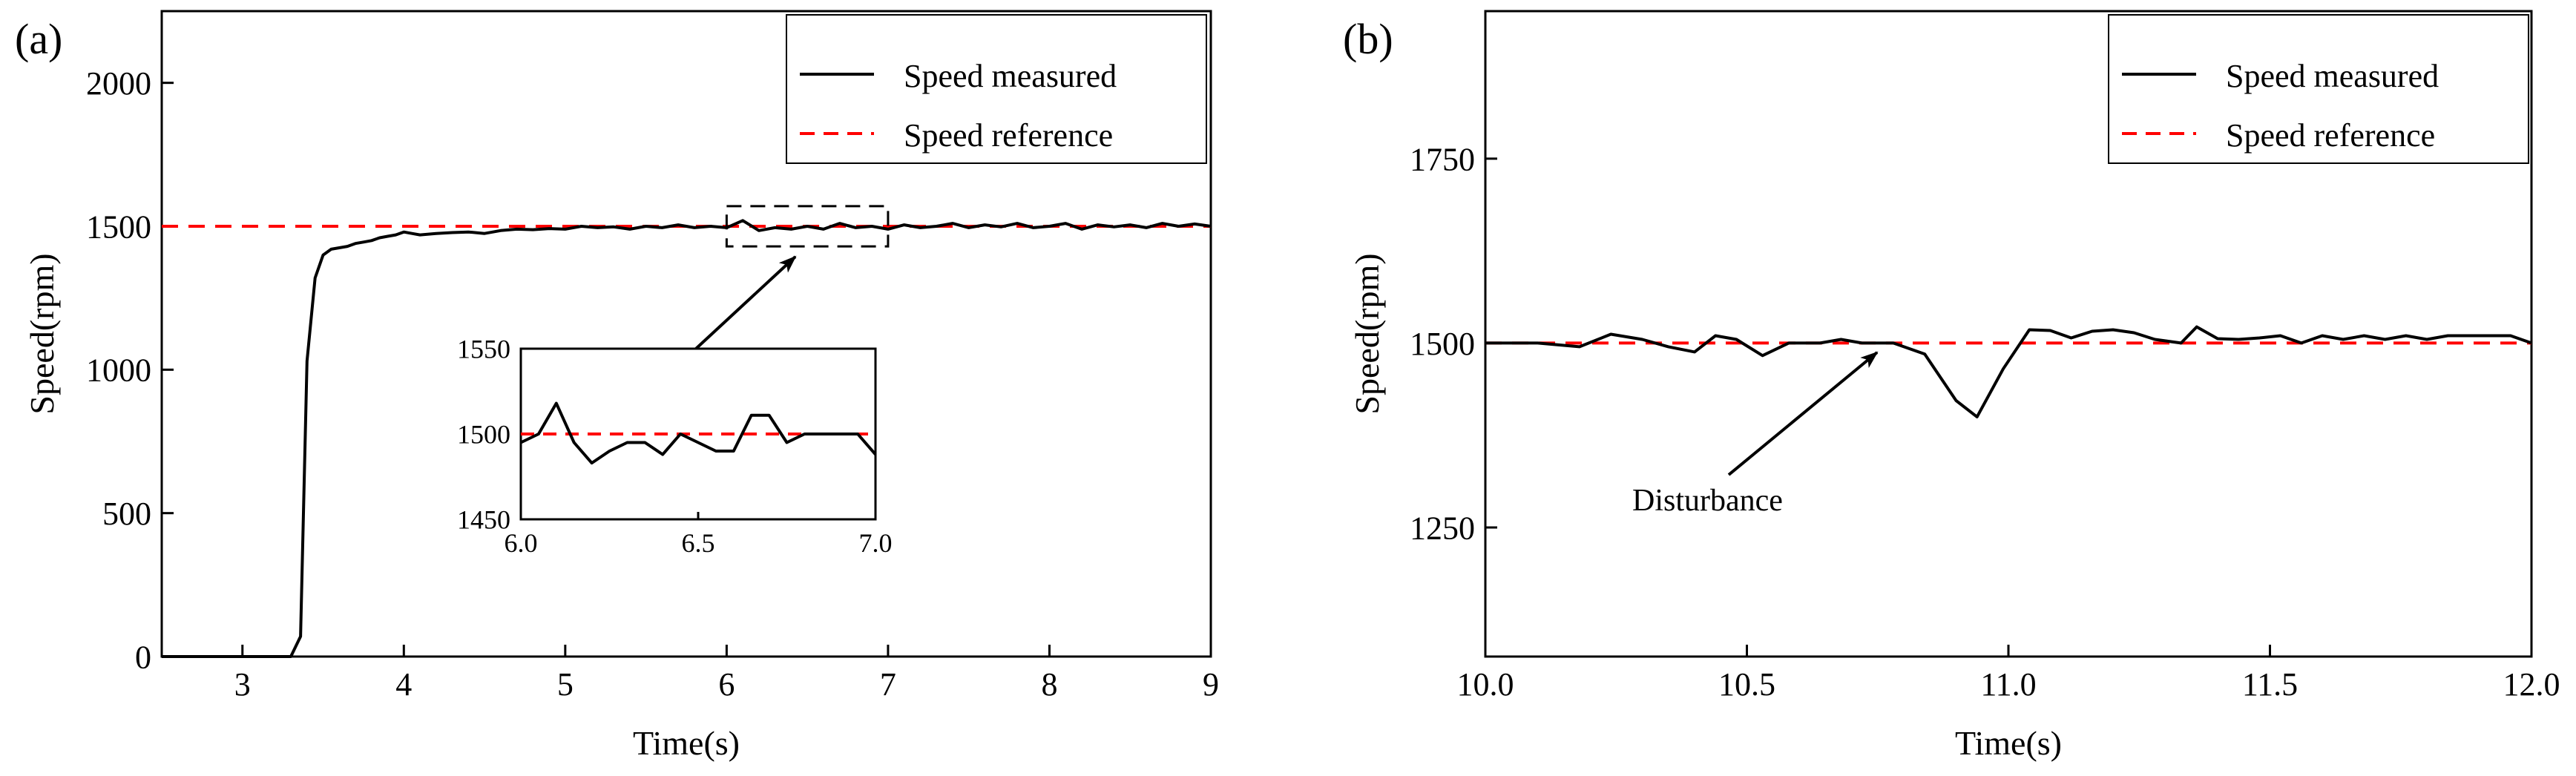  I want to click on panel-a-ytick-label: 2000, so click(118, 83).